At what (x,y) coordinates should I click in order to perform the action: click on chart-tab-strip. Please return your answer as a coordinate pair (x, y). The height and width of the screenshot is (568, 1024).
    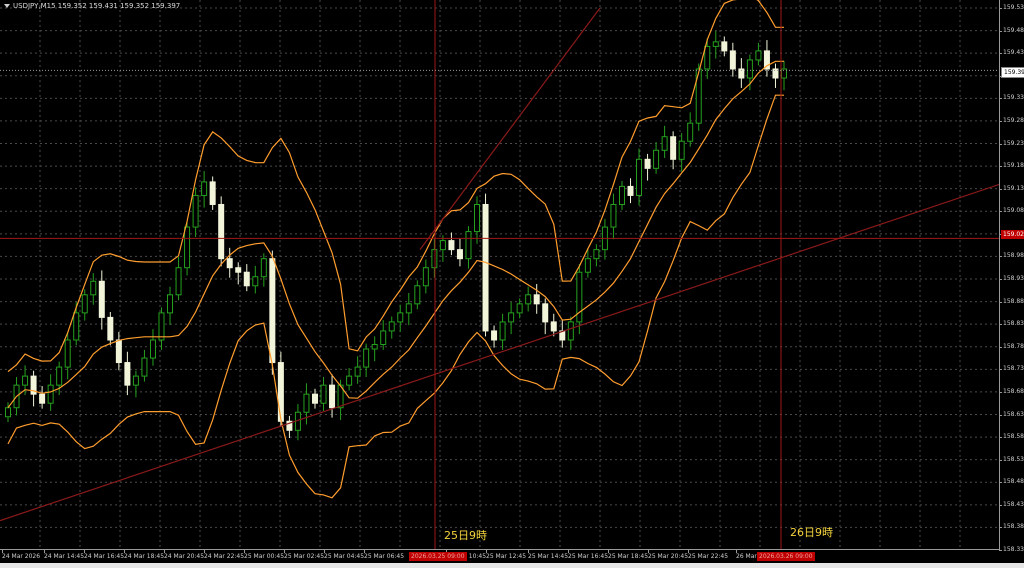
    Looking at the image, I should click on (512, 565).